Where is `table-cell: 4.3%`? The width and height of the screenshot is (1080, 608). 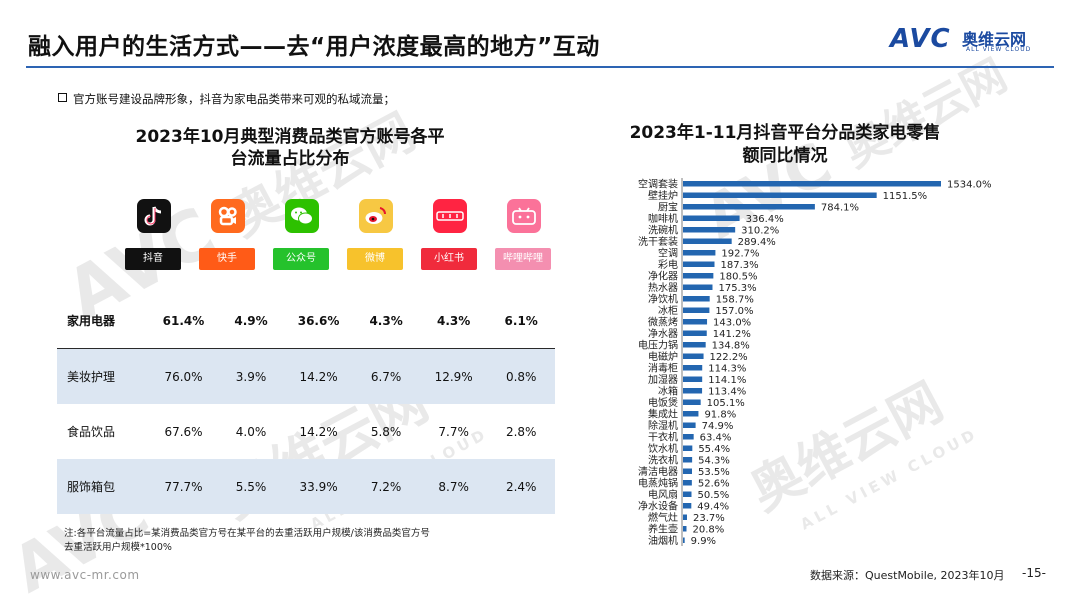
table-cell: 4.3% is located at coordinates (386, 321).